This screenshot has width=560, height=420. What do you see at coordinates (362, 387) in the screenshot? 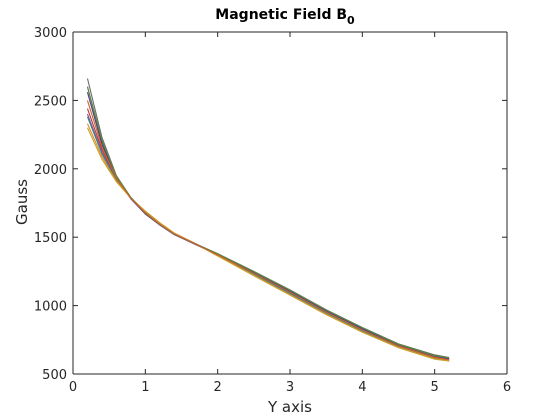
I see `x-tick-label: 4` at bounding box center [362, 387].